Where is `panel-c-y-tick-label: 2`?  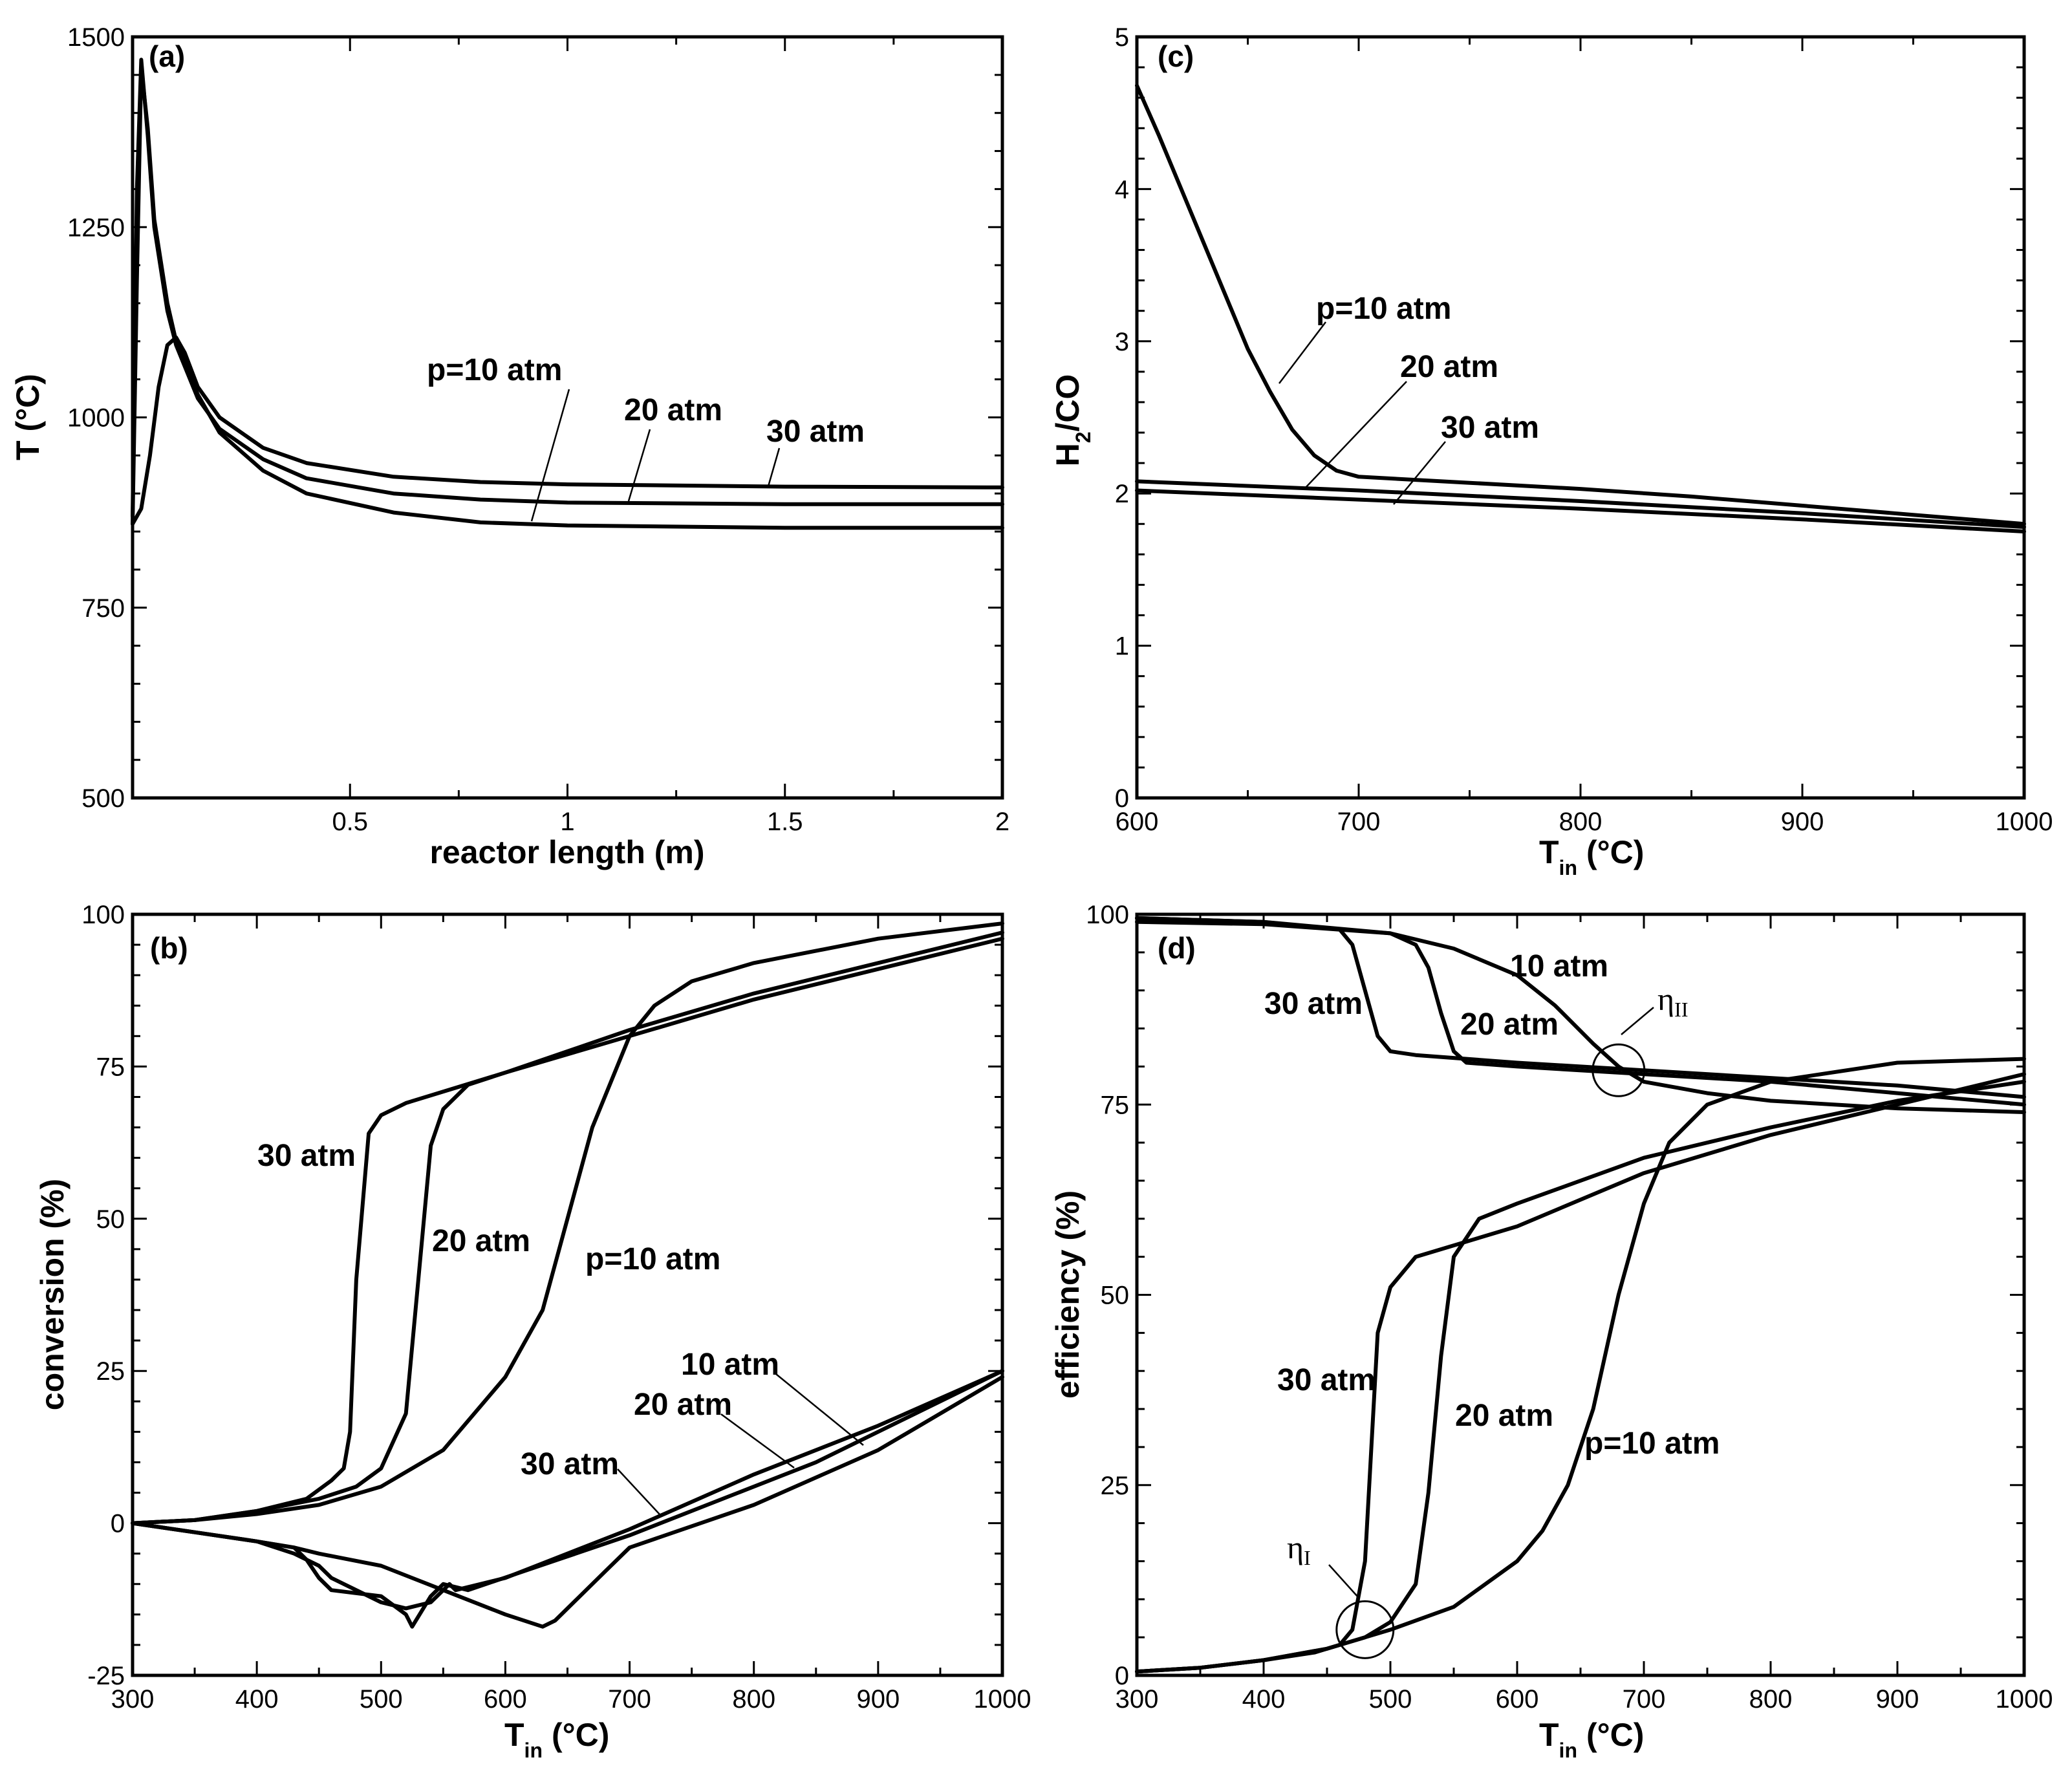
panel-c-y-tick-label: 2 is located at coordinates (1122, 494).